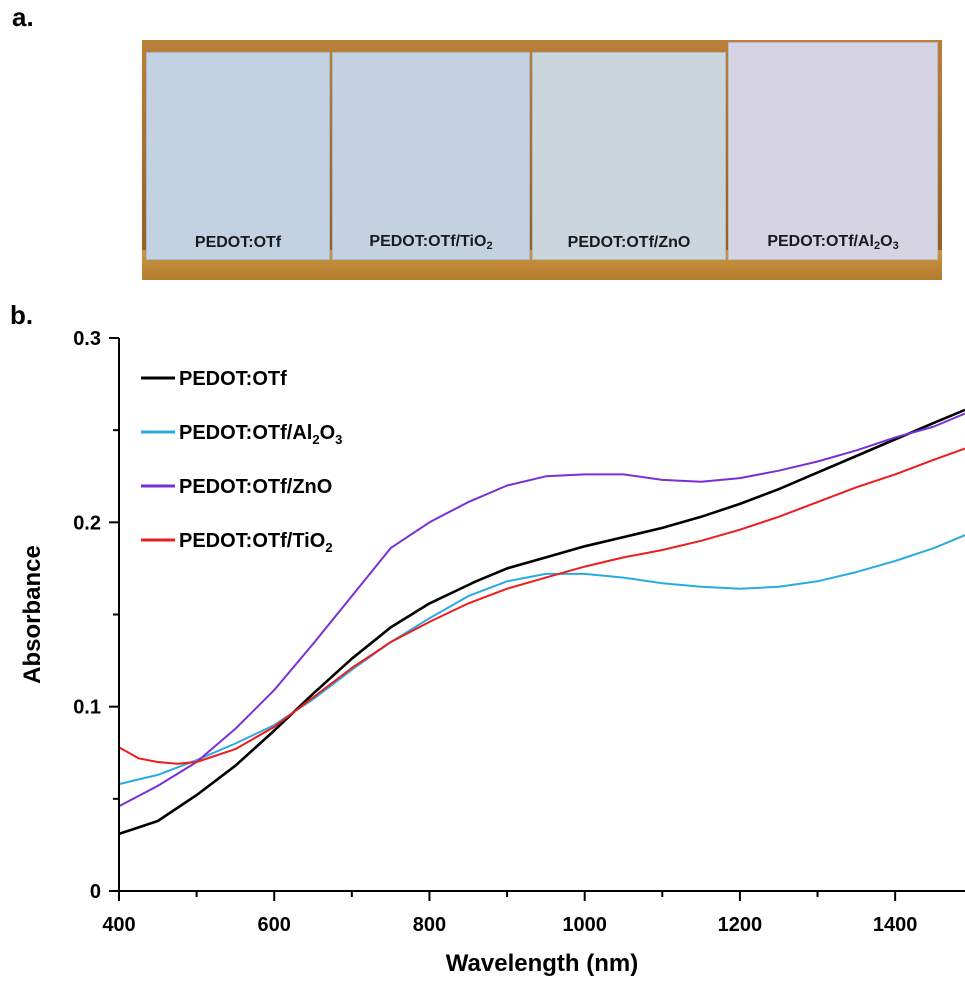 This screenshot has height=984, width=965. Describe the element at coordinates (629, 156) in the screenshot. I see `sample-film-3: PEDOT:OTf/ZnO` at that location.